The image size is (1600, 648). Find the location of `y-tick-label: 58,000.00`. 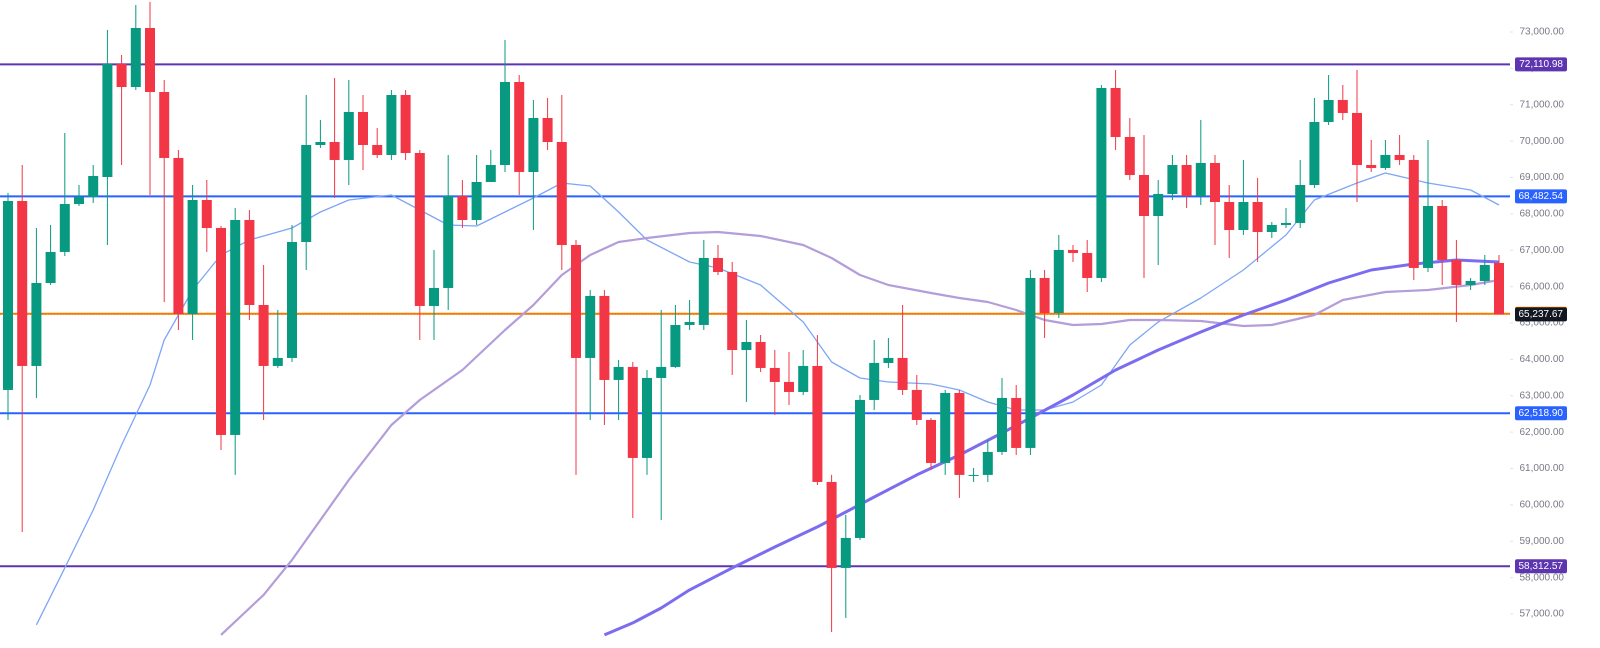

y-tick-label: 58,000.00 is located at coordinates (1542, 577).